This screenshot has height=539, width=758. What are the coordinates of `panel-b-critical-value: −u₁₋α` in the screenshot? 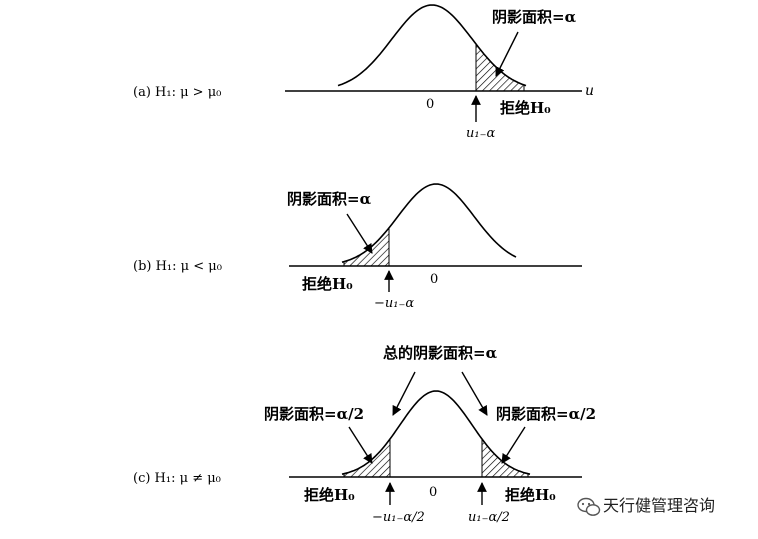 It's located at (394, 303).